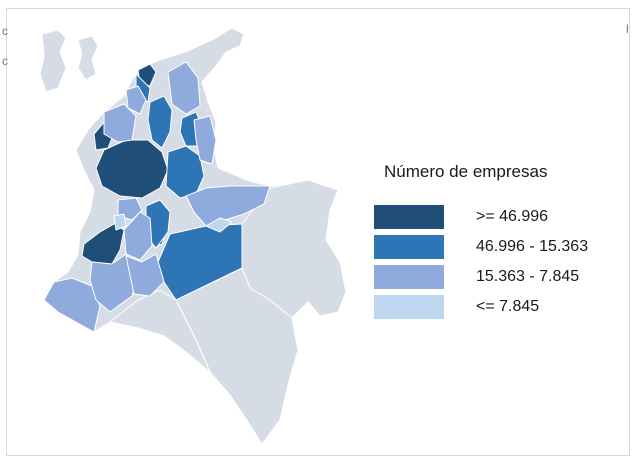  I want to click on legend-label: 46.996 - 15.363, so click(532, 246).